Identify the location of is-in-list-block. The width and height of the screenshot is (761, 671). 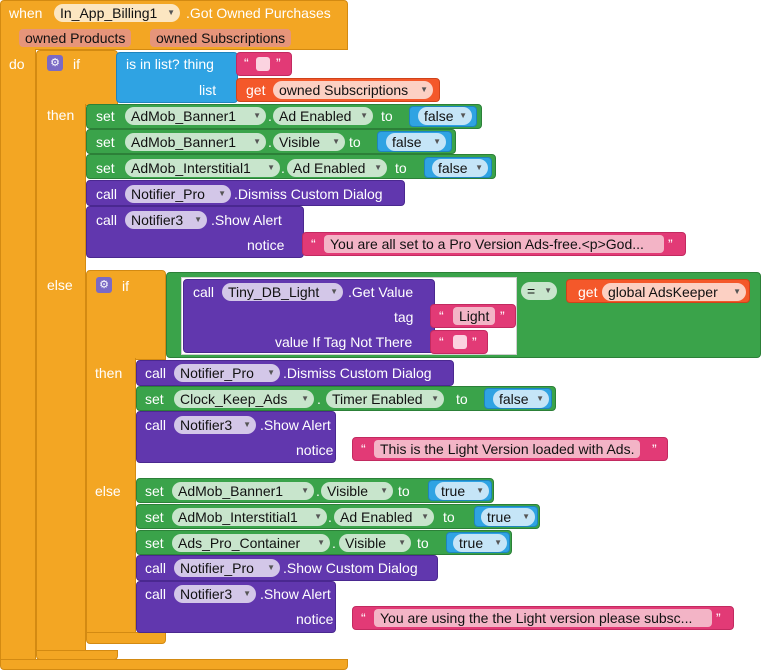
(177, 77).